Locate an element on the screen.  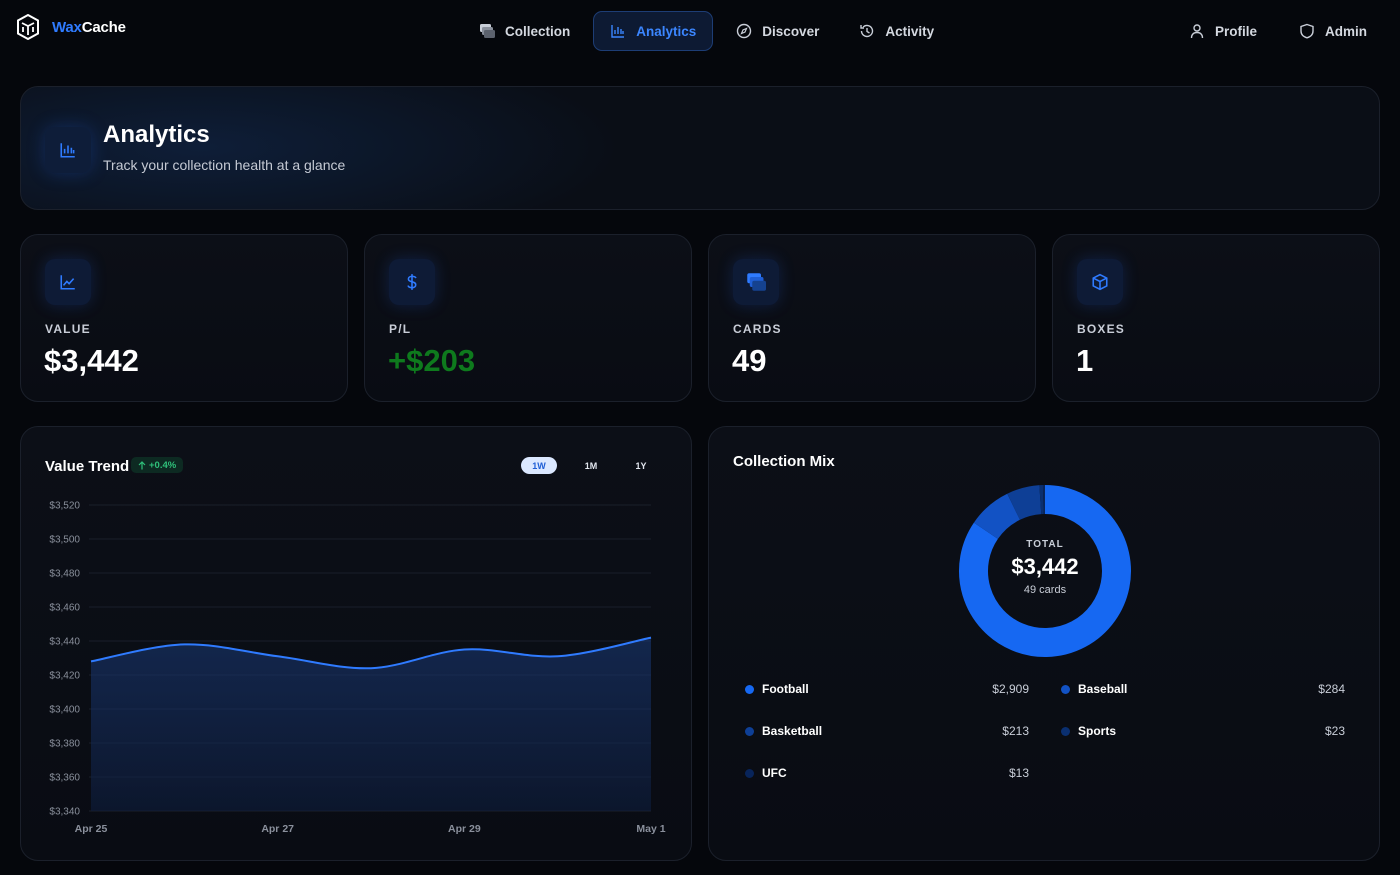
nav-label: Discover is located at coordinates (791, 31).